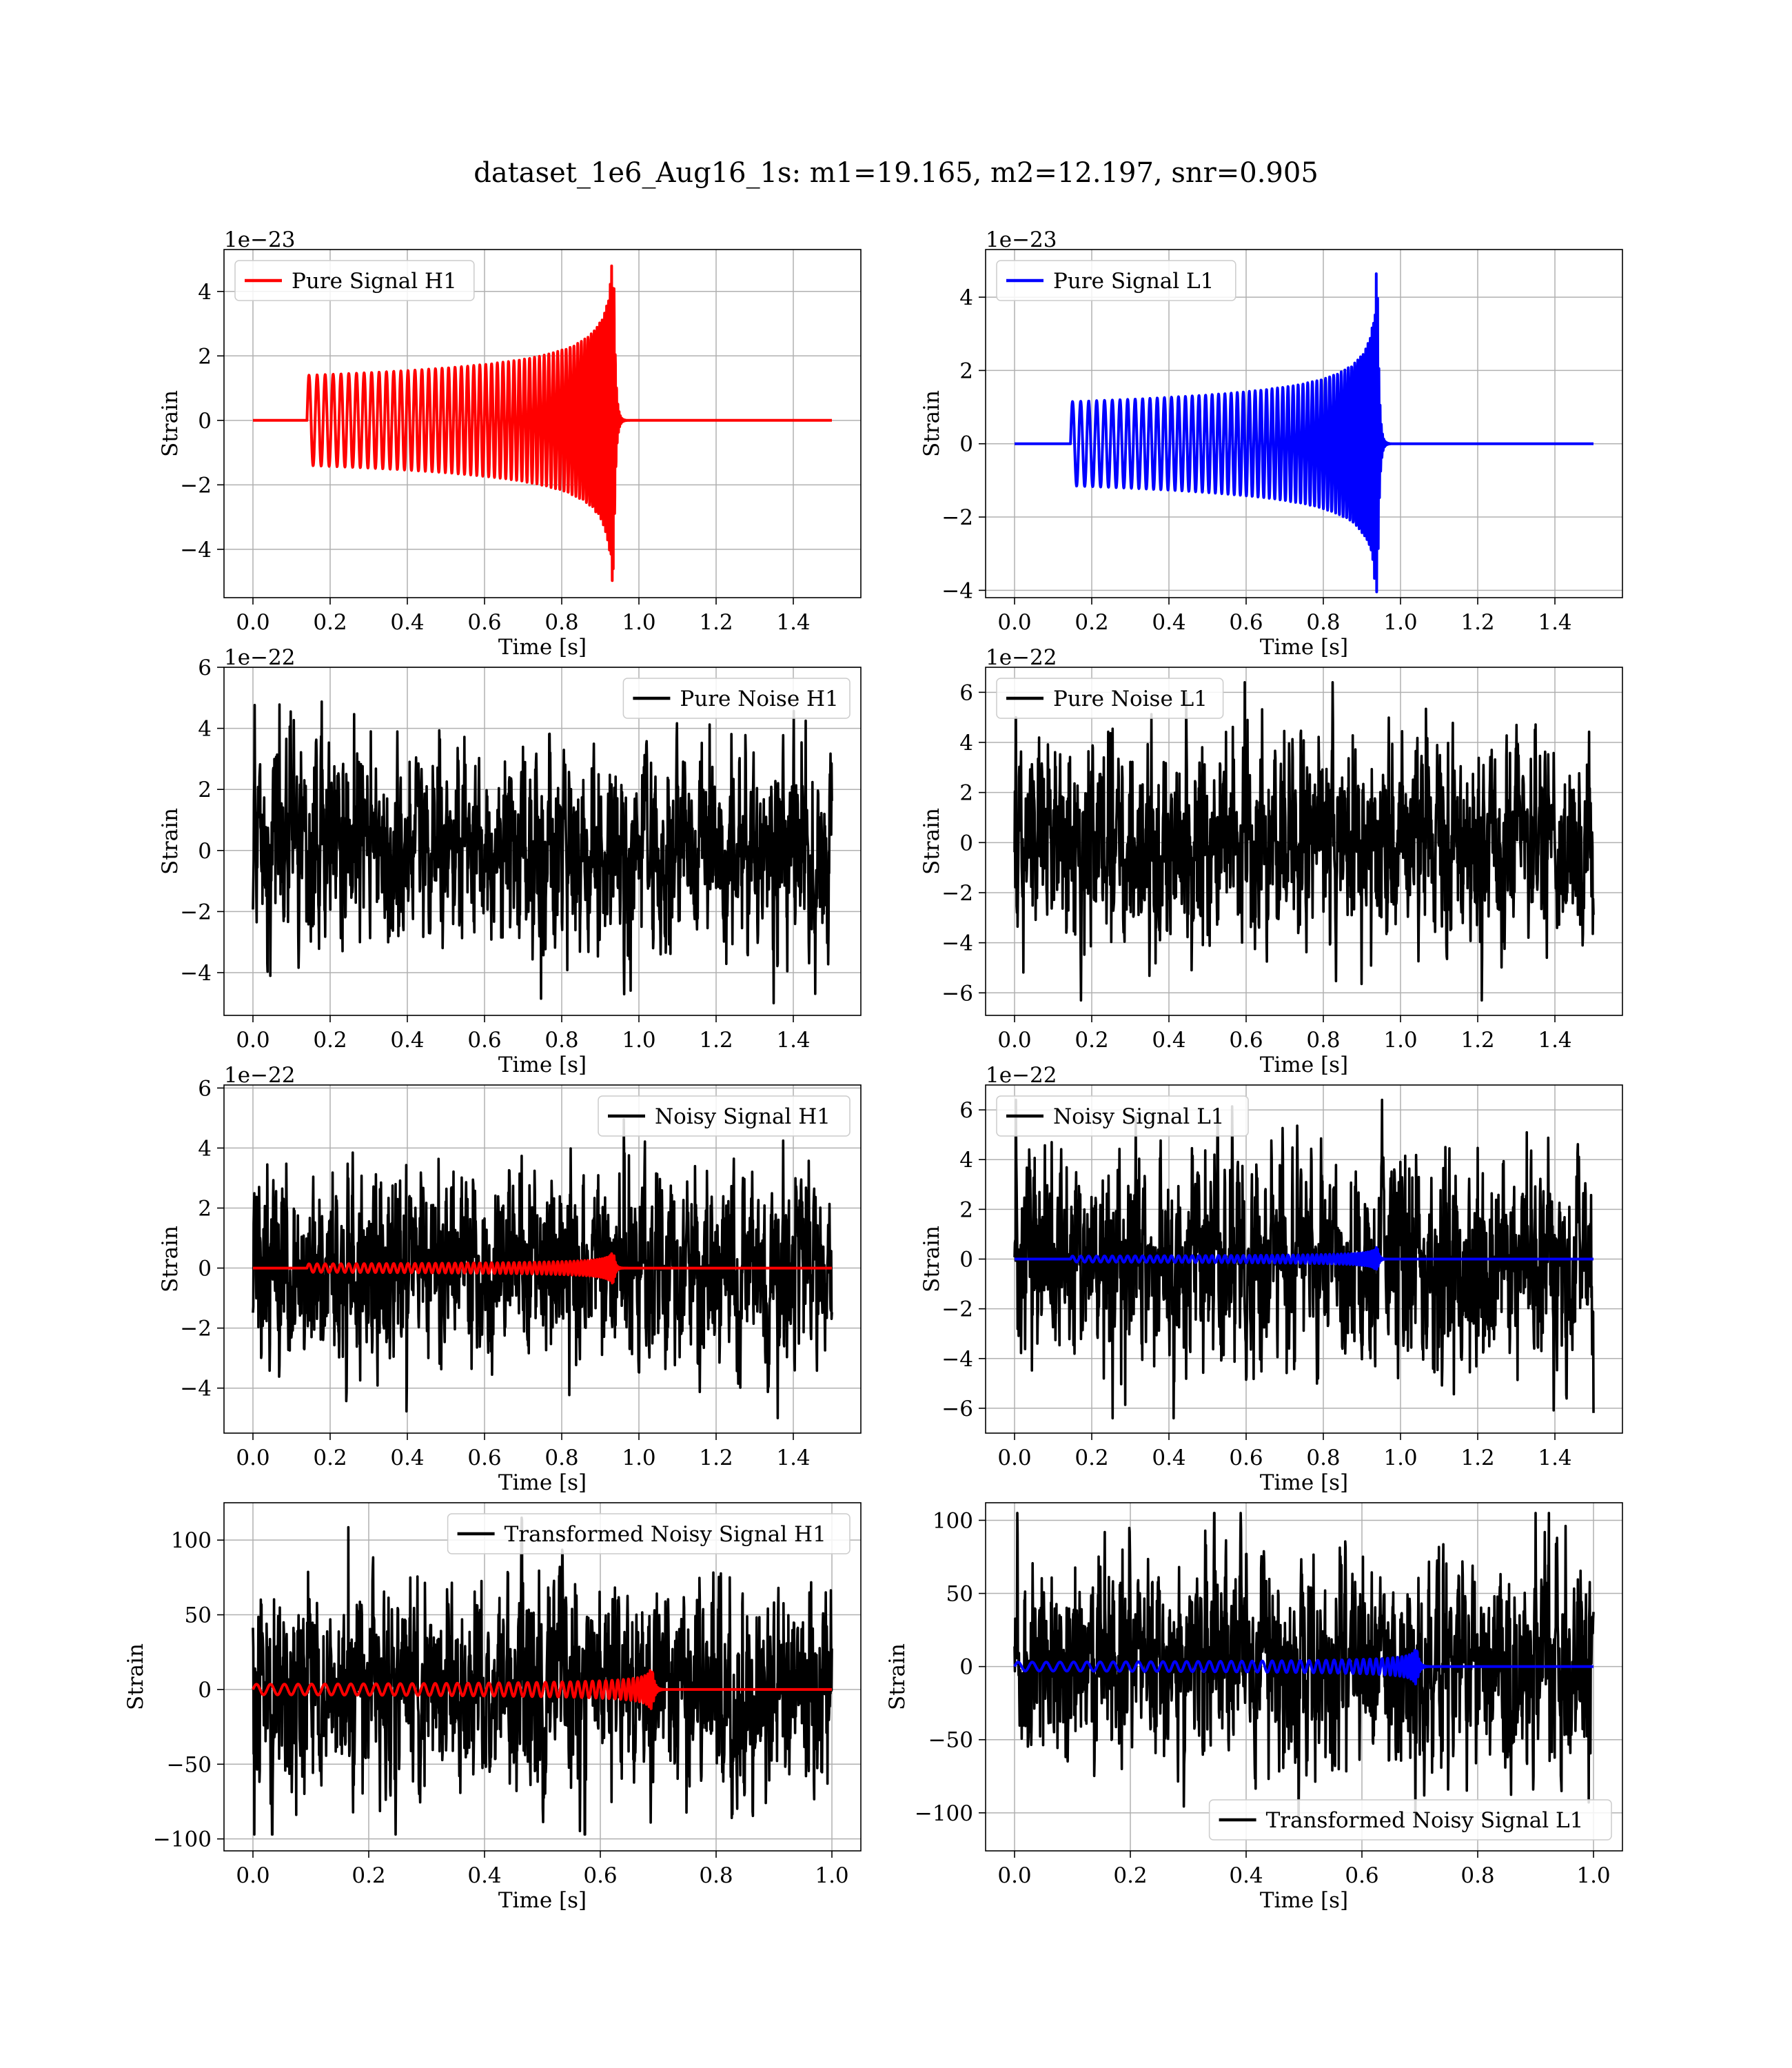 The width and height of the screenshot is (1792, 2068). I want to click on legend-label: Pure Noise L1, so click(1130, 699).